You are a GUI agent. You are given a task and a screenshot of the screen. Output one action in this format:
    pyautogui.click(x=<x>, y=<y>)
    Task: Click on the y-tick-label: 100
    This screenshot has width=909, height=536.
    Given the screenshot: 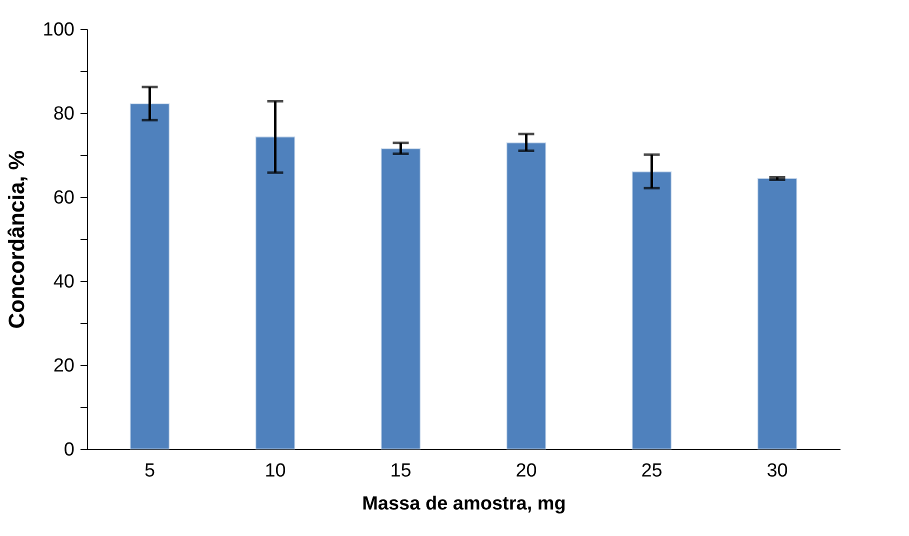 What is the action you would take?
    pyautogui.click(x=58, y=30)
    